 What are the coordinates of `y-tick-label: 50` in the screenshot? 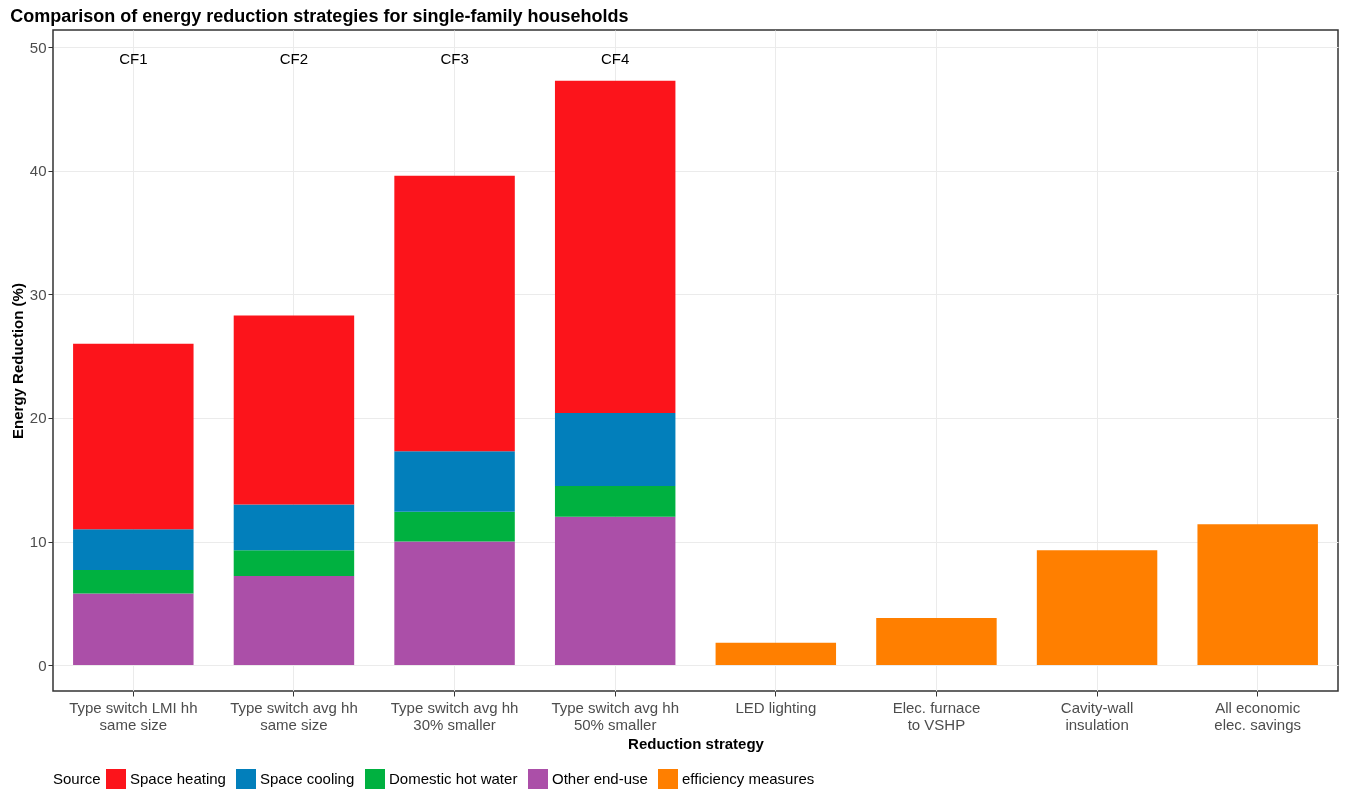 It's located at (38, 47).